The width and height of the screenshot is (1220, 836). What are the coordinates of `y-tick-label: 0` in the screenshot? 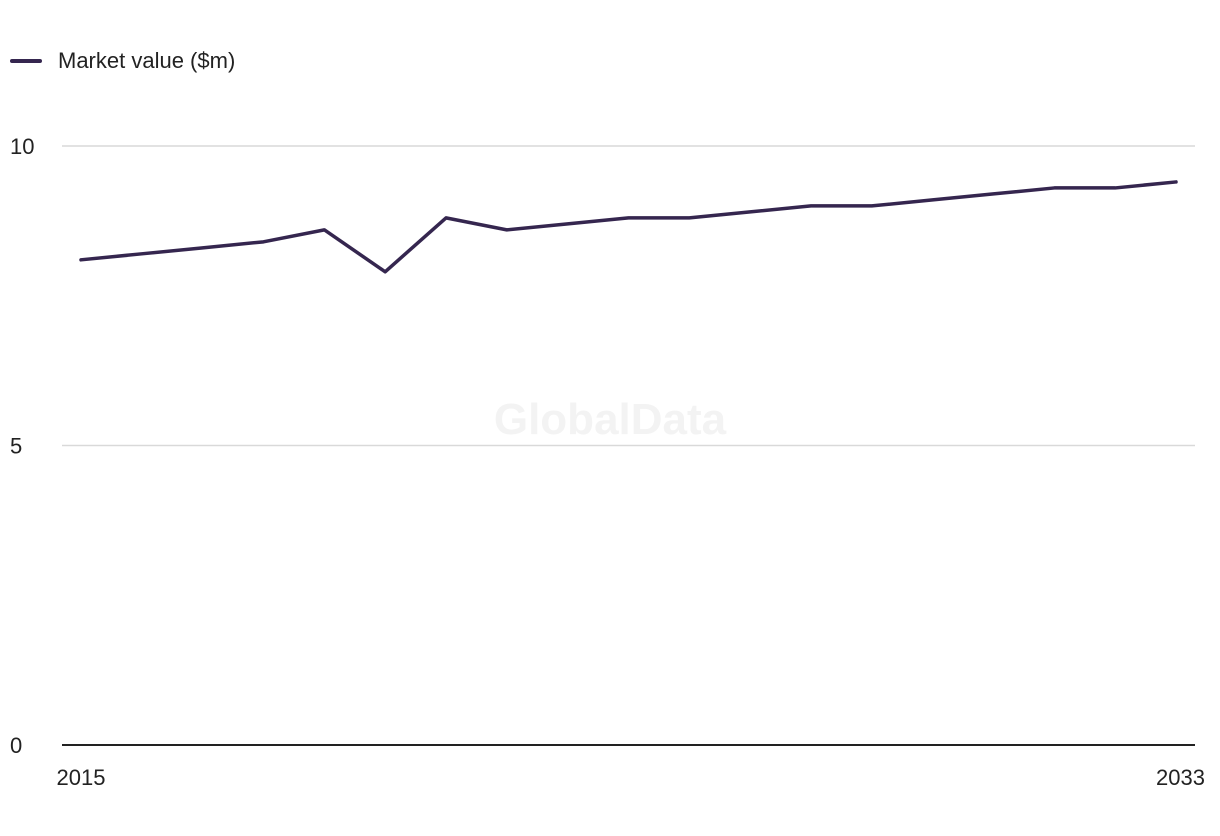 It's located at (16, 745).